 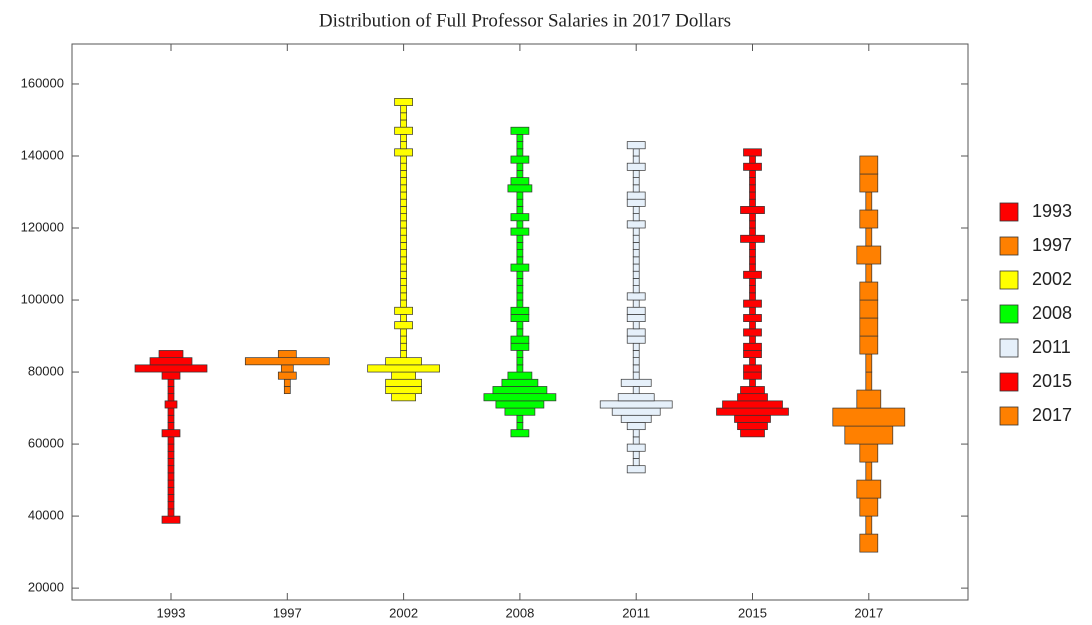 I want to click on legend-label: 1997, so click(x=1052, y=245).